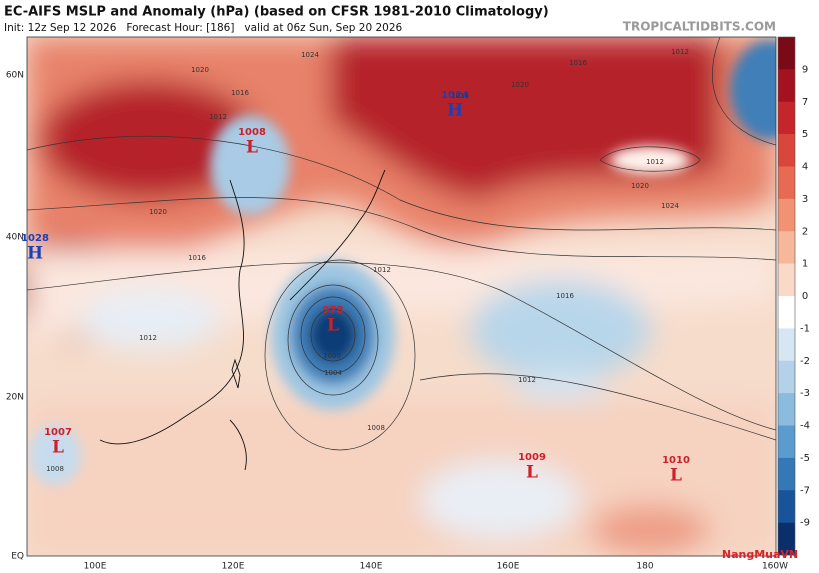 This screenshot has width=819, height=573. I want to click on colorbar: 9 7 5 4 3 2 1 0 -1 -2 -3 -4 -5 -7 -9, so click(793, 296).